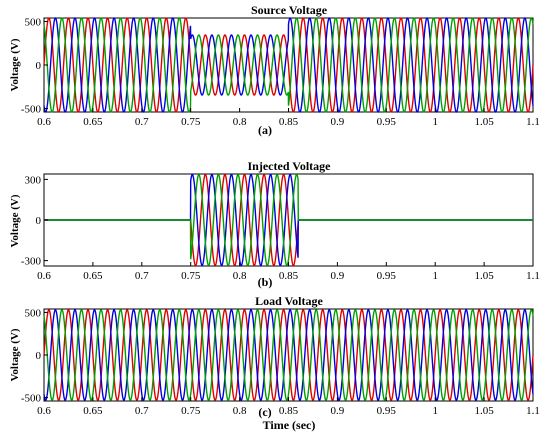 Image resolution: width=550 pixels, height=436 pixels. I want to click on chart-title: Source Voltage, so click(289, 10).